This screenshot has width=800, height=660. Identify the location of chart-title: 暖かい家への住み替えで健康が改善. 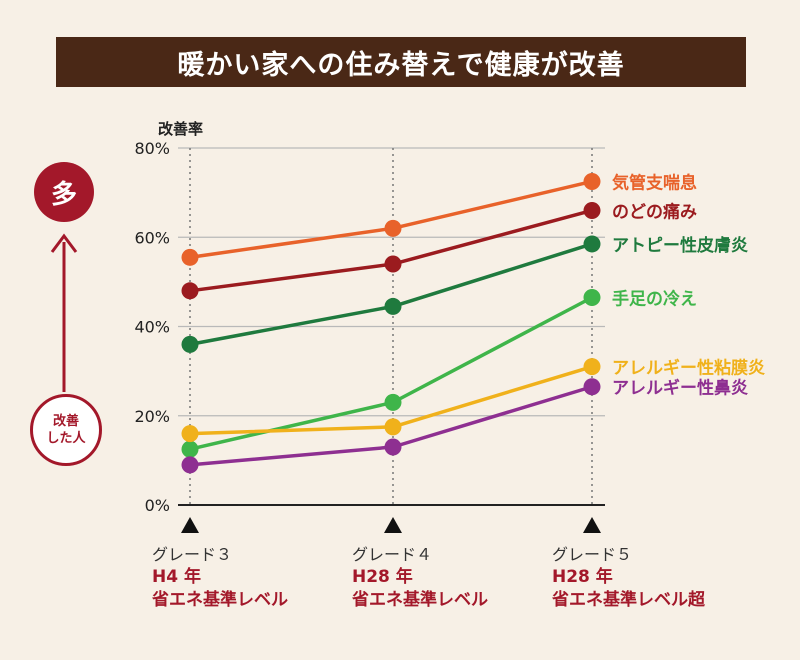
(401, 62).